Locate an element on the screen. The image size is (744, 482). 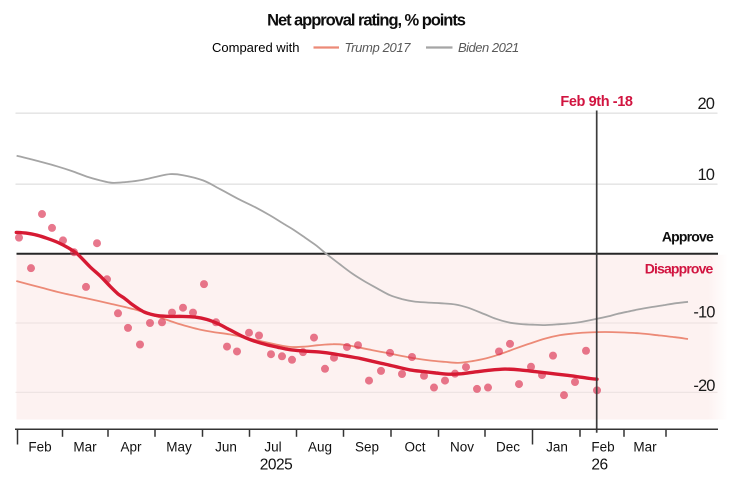
svg-text: -10 is located at coordinates (704, 312).